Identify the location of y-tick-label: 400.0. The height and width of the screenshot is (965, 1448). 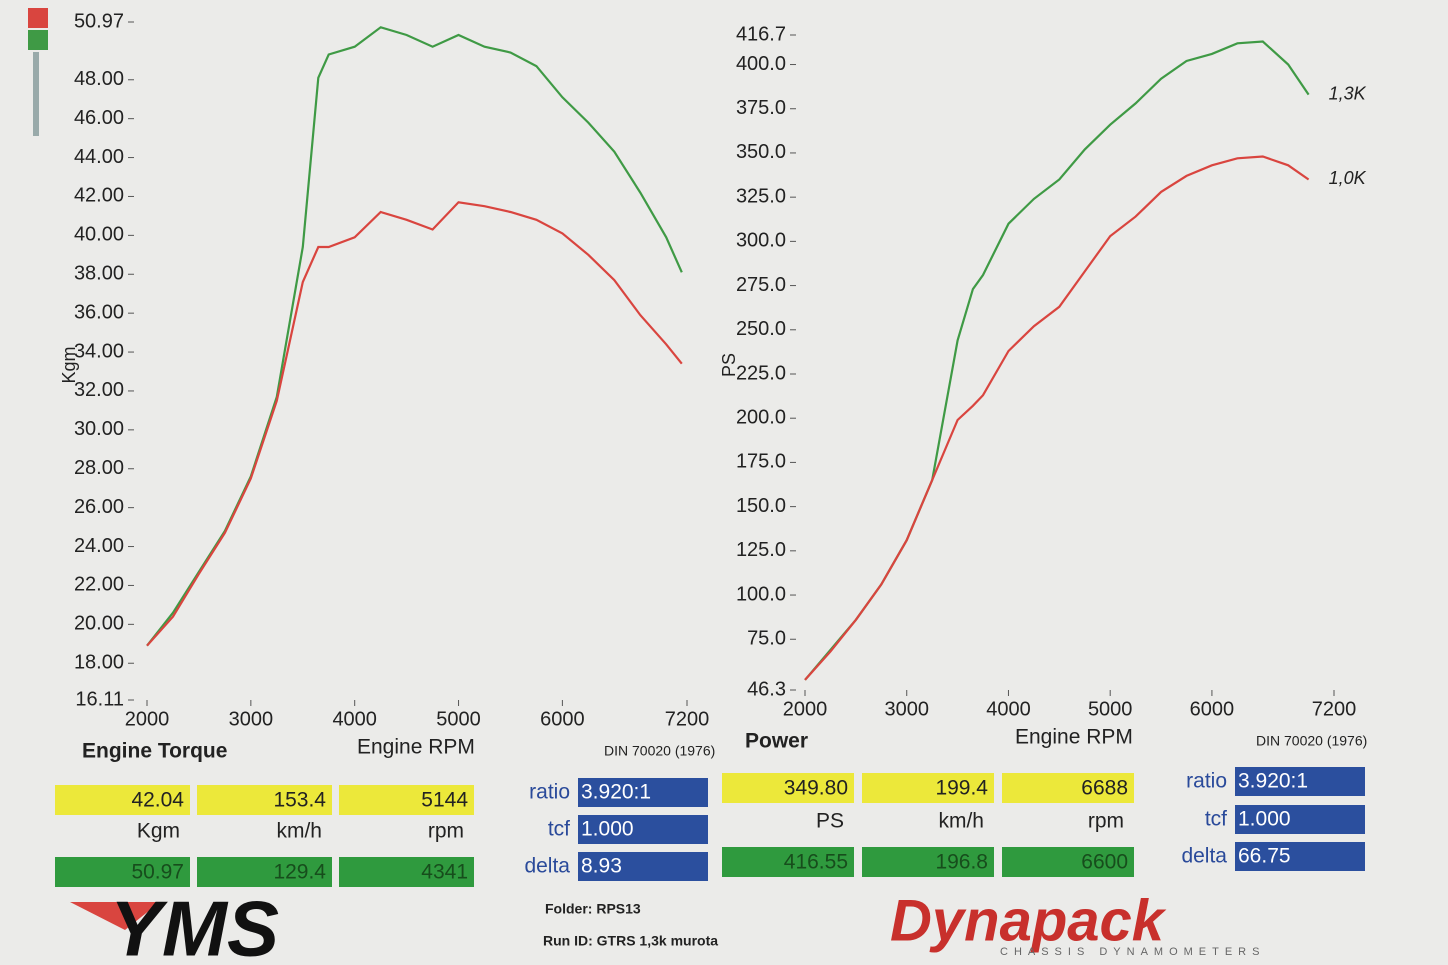
(761, 64).